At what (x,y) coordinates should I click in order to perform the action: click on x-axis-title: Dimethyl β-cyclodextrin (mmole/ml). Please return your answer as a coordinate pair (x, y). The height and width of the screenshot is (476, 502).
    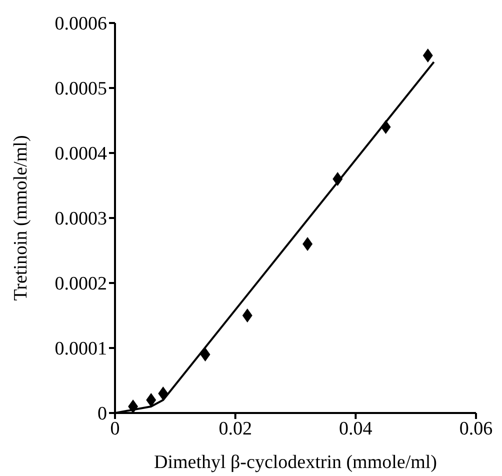
    Looking at the image, I should click on (295, 462).